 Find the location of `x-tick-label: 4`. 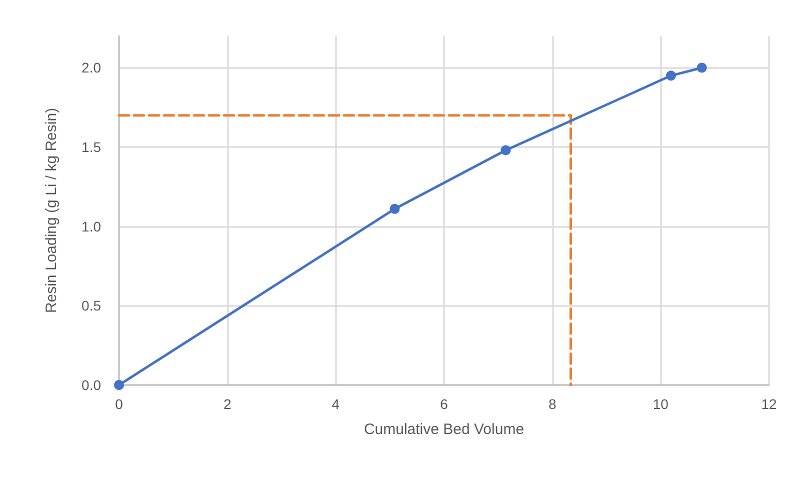

x-tick-label: 4 is located at coordinates (336, 404).